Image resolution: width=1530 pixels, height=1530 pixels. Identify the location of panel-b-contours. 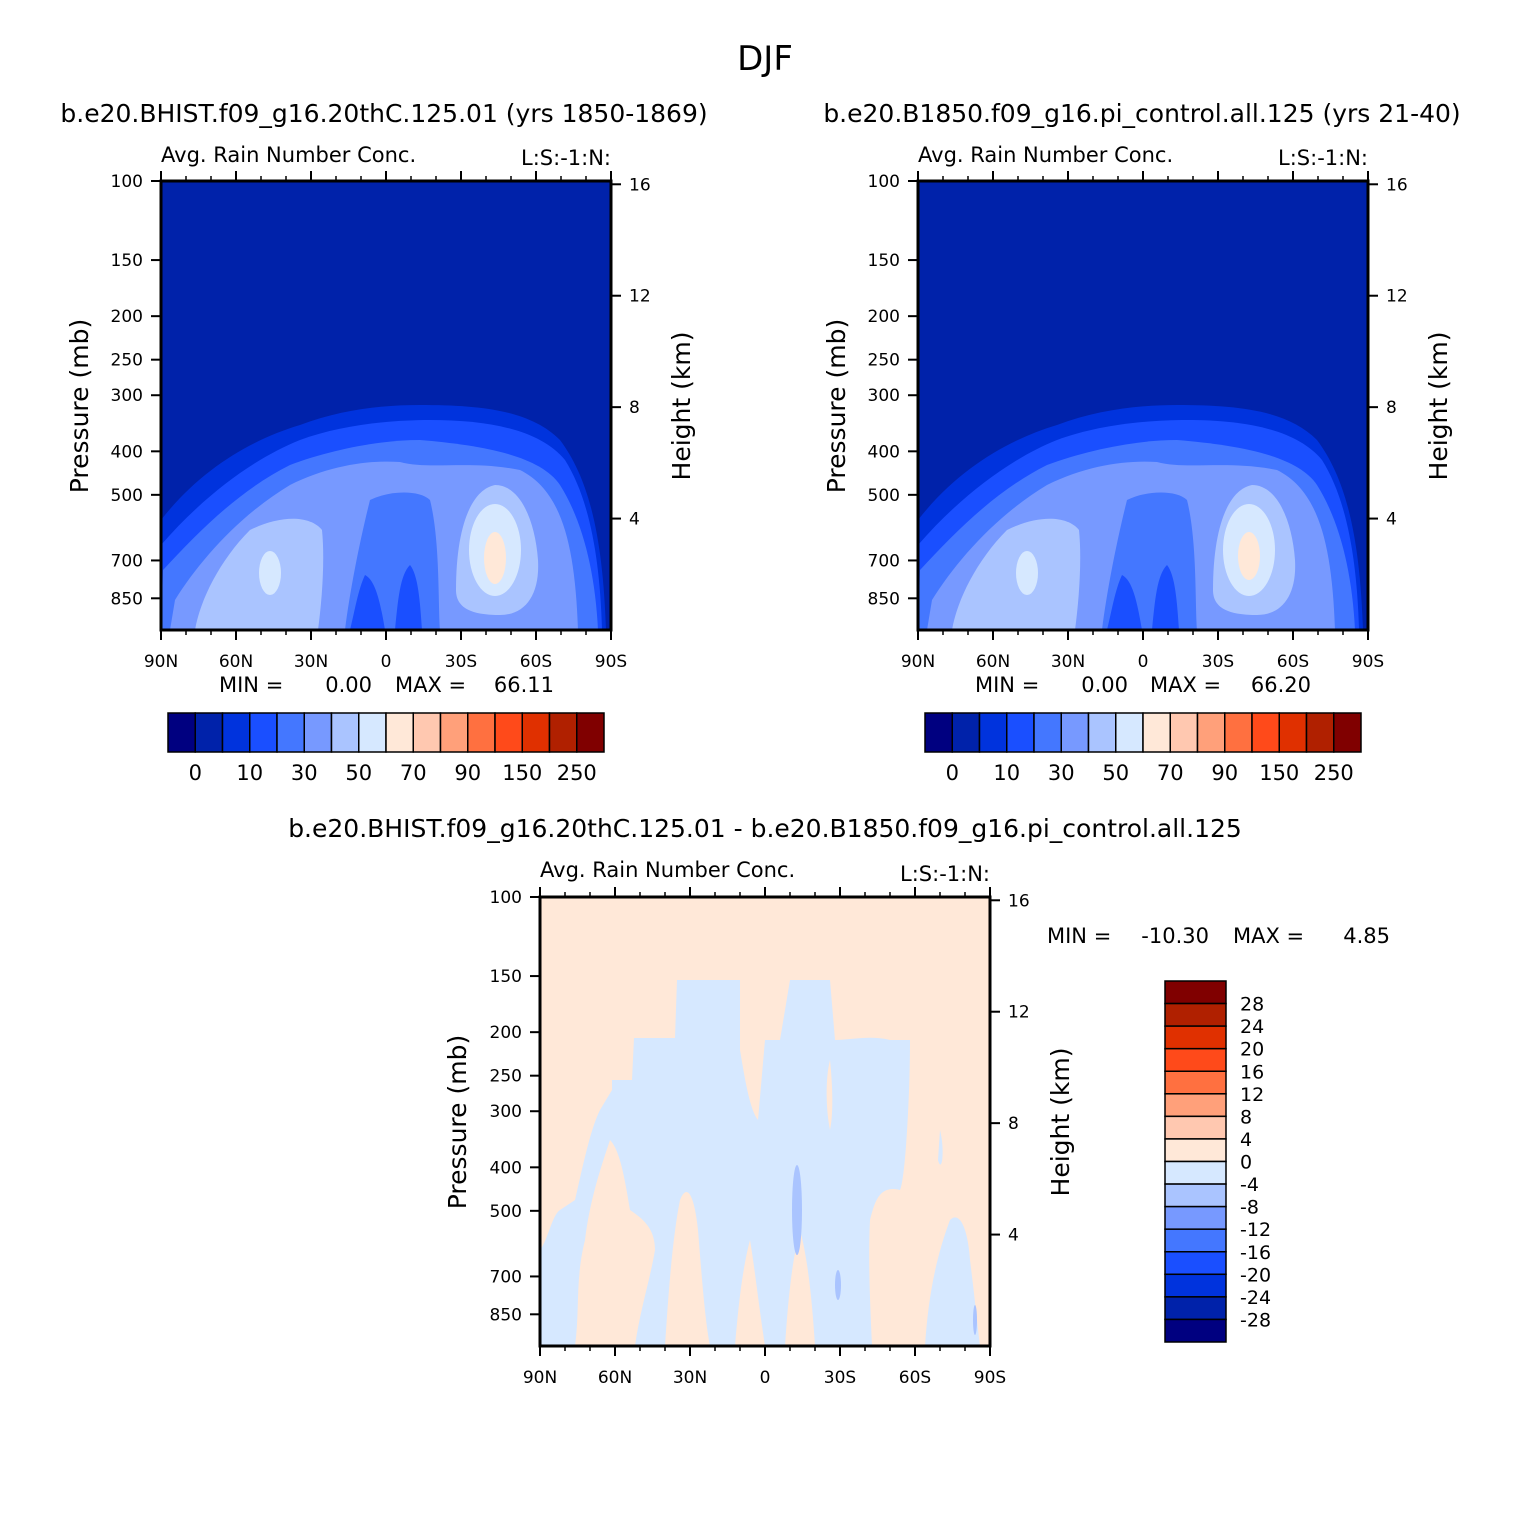
(1140, 517).